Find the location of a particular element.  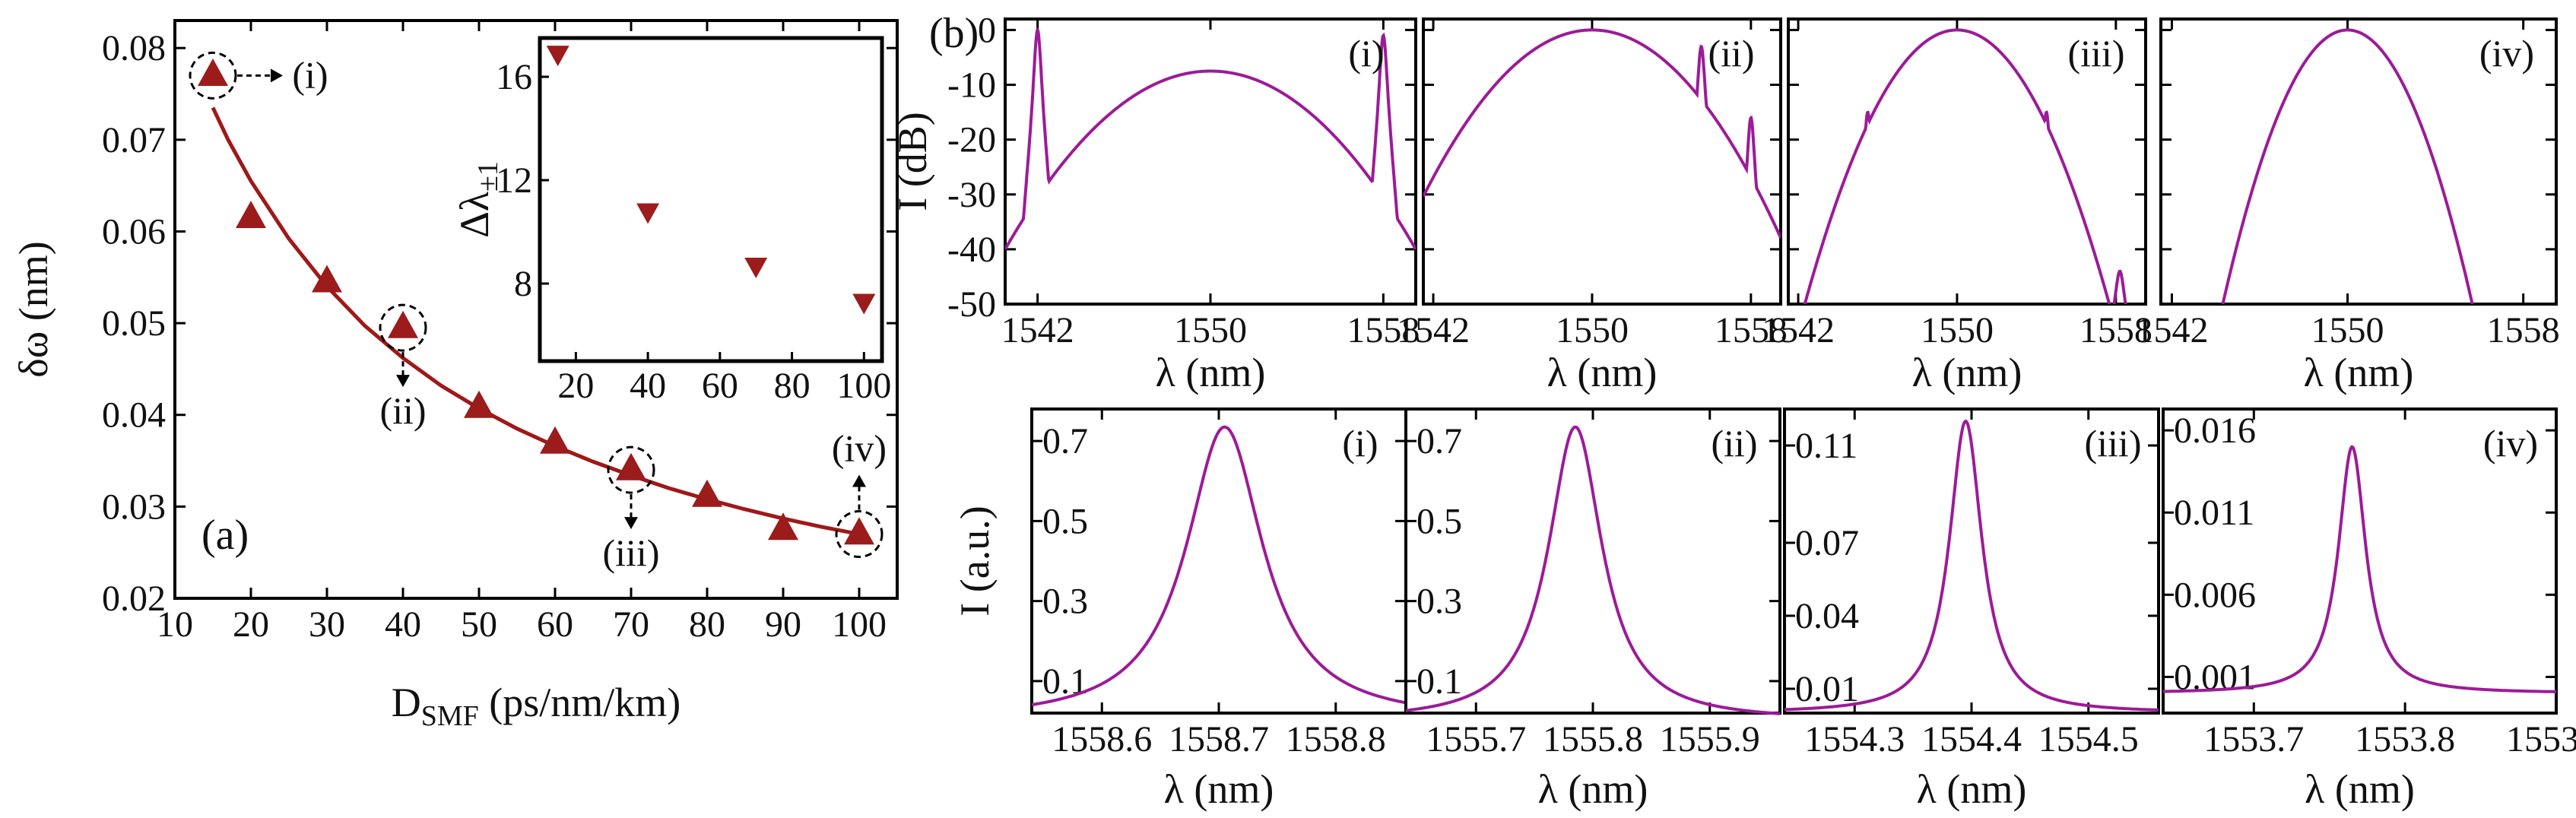

annotation-circle is located at coordinates (631, 469).